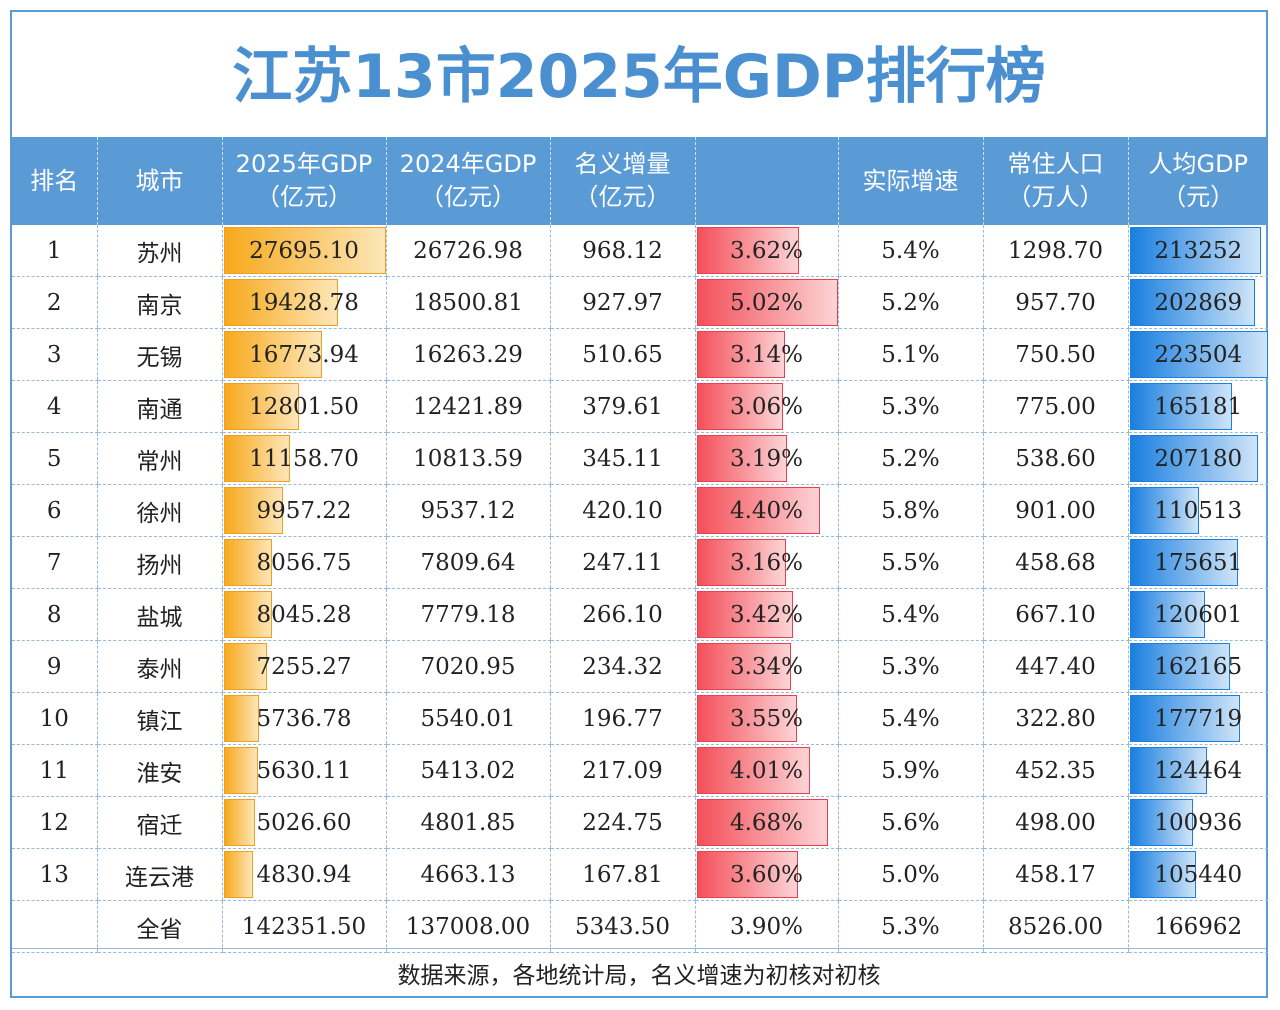  What do you see at coordinates (766, 770) in the screenshot?
I see `table-cell: 4.01%` at bounding box center [766, 770].